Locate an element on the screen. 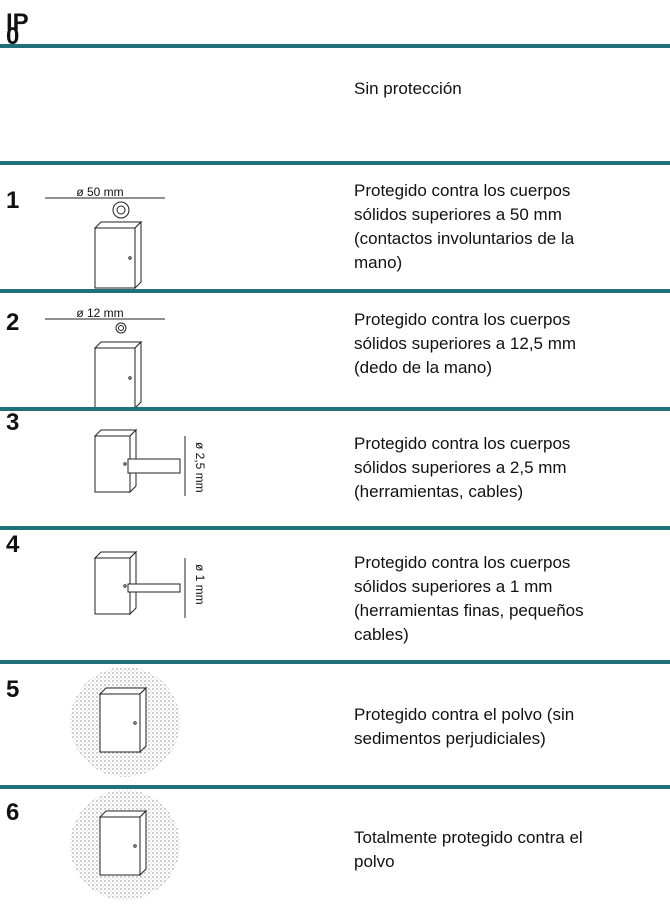  description-line: sólidos superiores a 2,5 mm is located at coordinates (460, 467).